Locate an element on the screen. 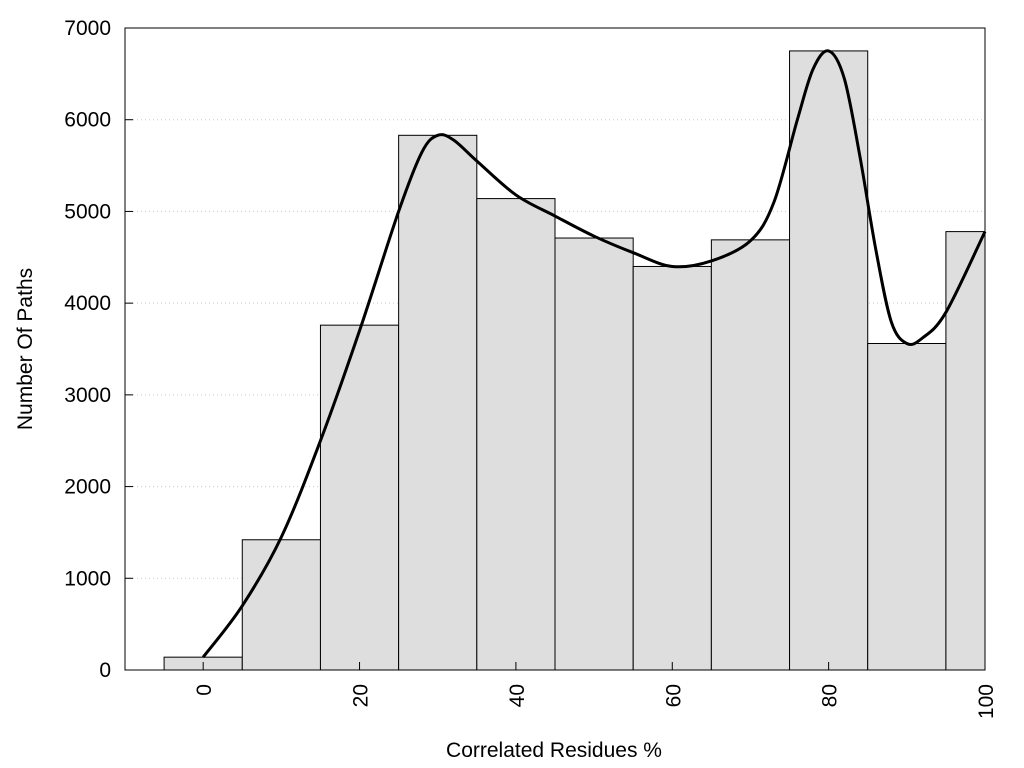 Image resolution: width=1024 pixels, height=768 pixels. x-tick-label-40: 40 is located at coordinates (517, 695).